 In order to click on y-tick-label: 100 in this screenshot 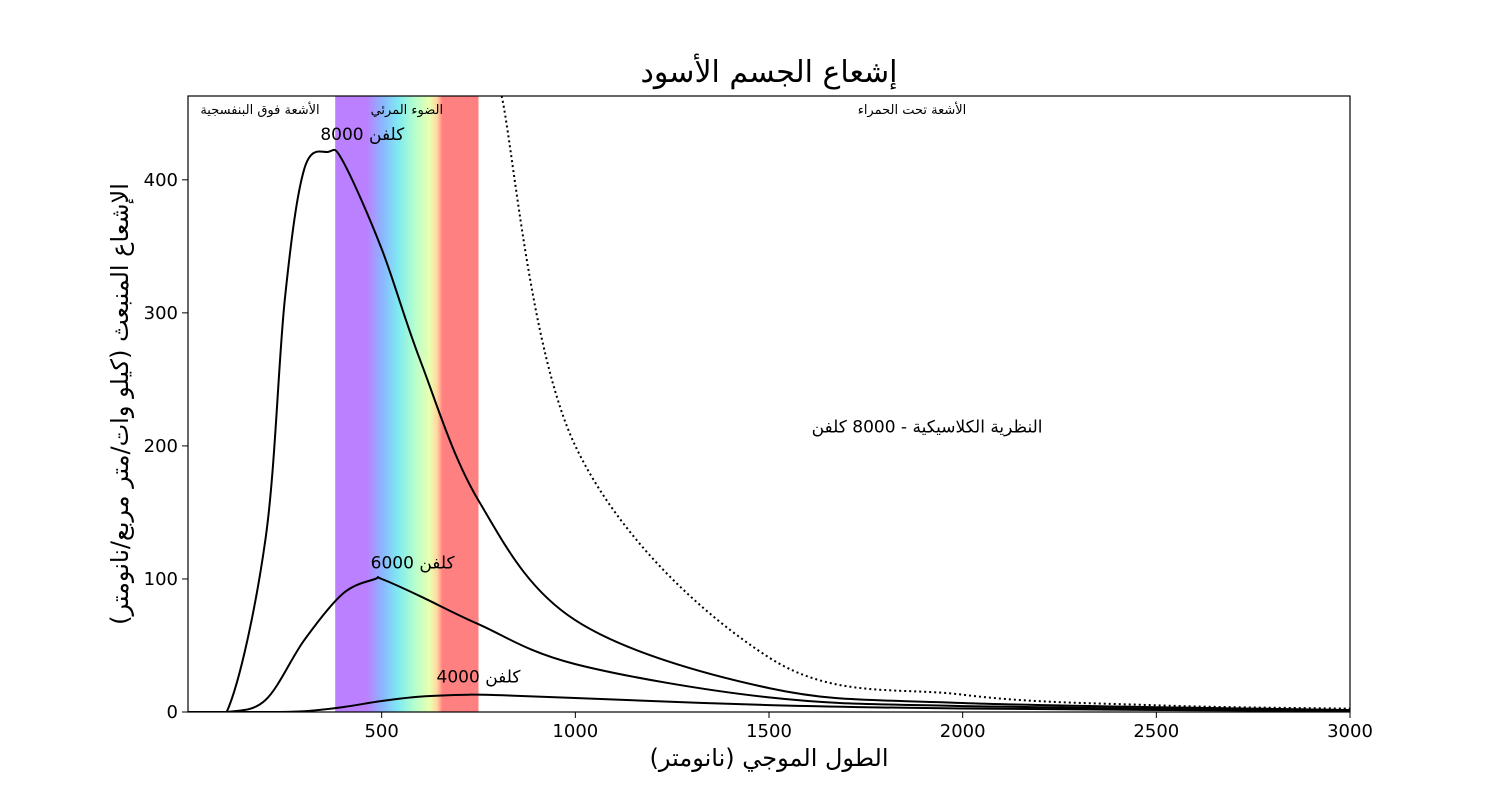, I will do `click(161, 579)`.